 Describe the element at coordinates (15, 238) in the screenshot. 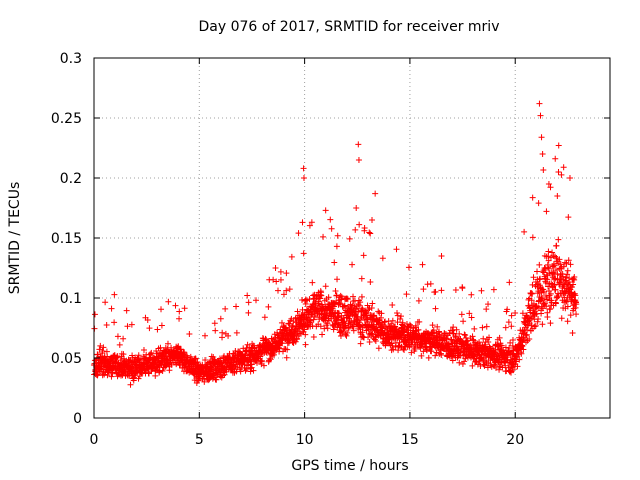

I see `y-axis-label: SRMTID / TECUs` at that location.